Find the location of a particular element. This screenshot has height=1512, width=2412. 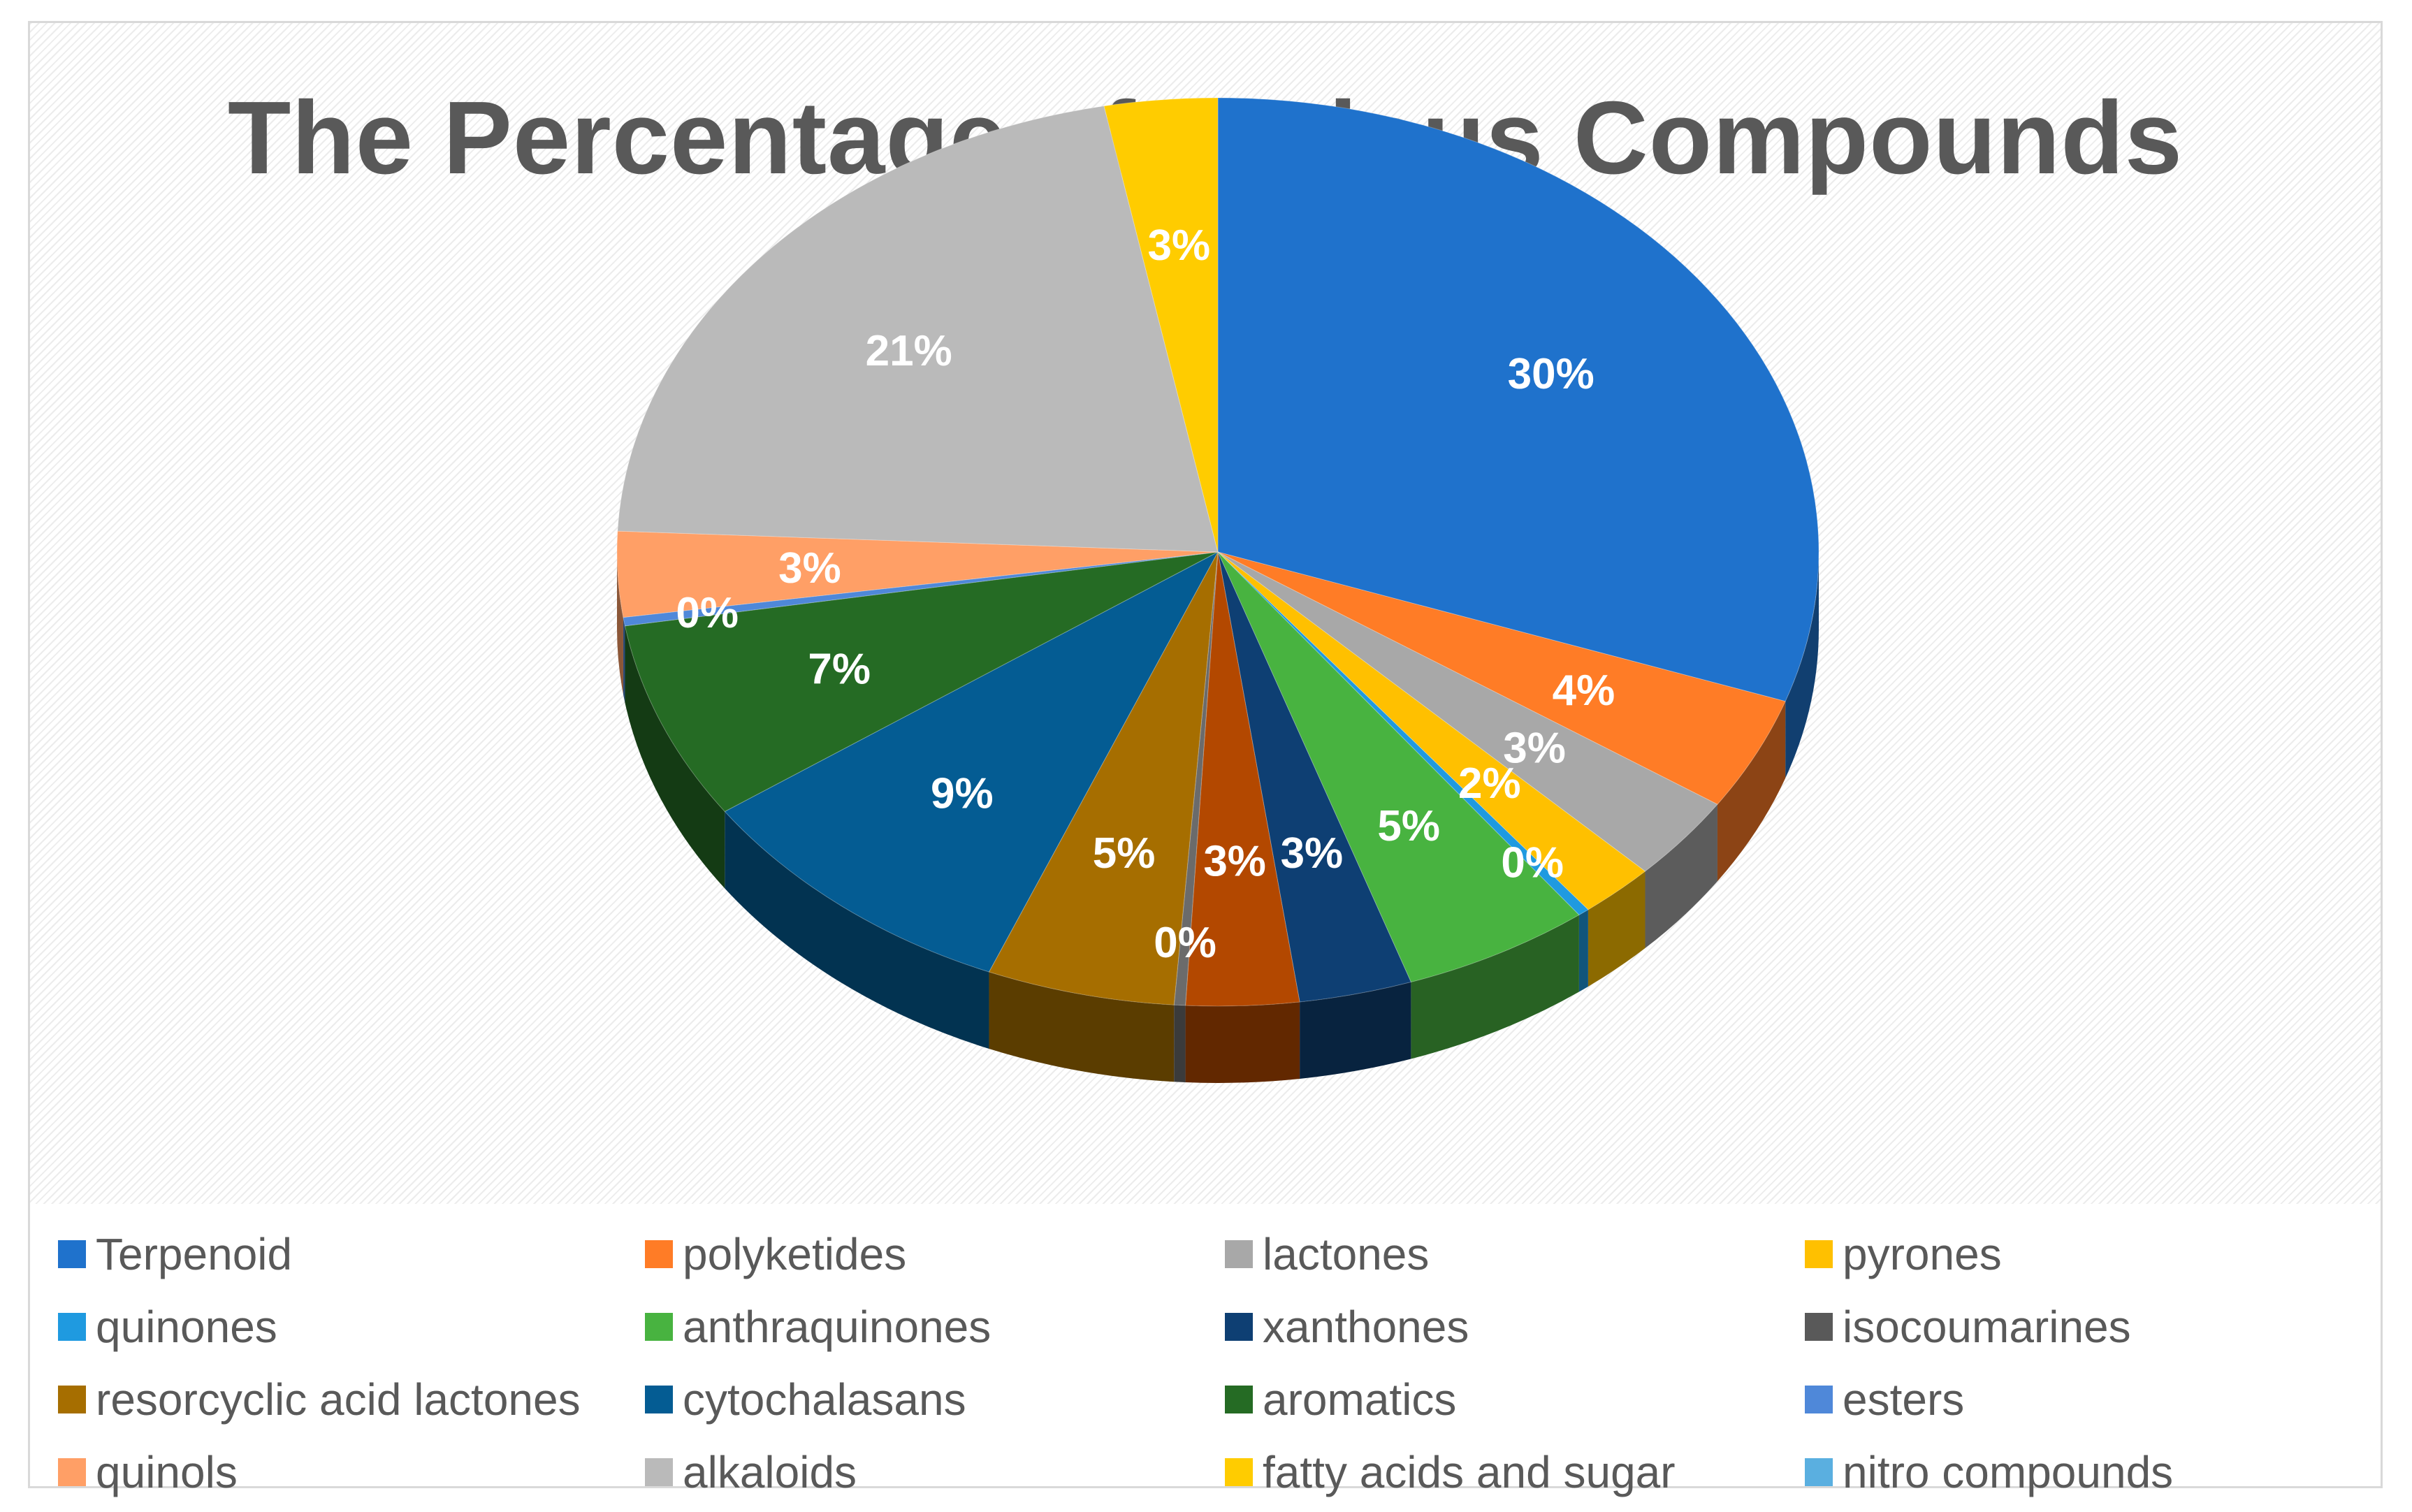

legend-label: isocoumarines is located at coordinates (1987, 1327).